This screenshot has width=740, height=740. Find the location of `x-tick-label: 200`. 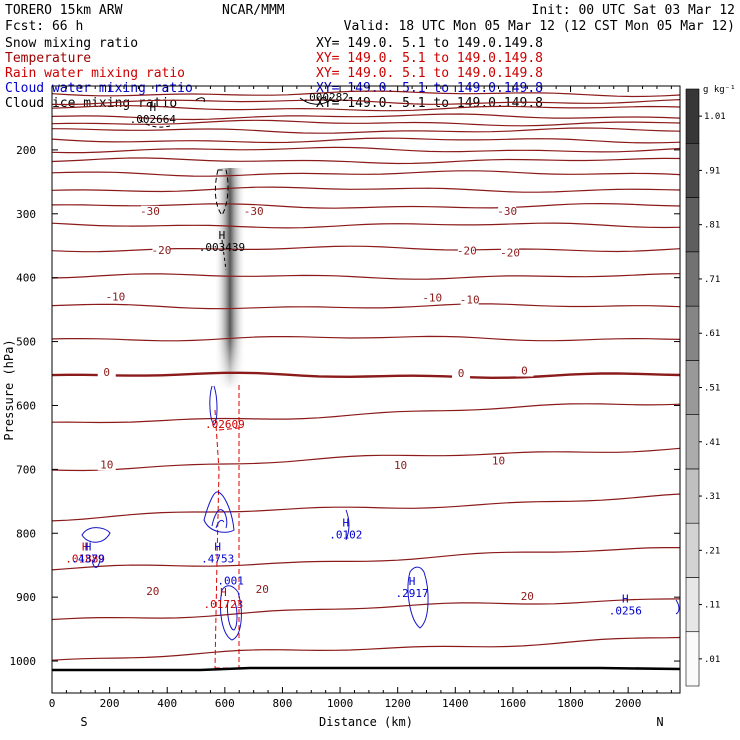

x-tick-label: 200 is located at coordinates (110, 703).